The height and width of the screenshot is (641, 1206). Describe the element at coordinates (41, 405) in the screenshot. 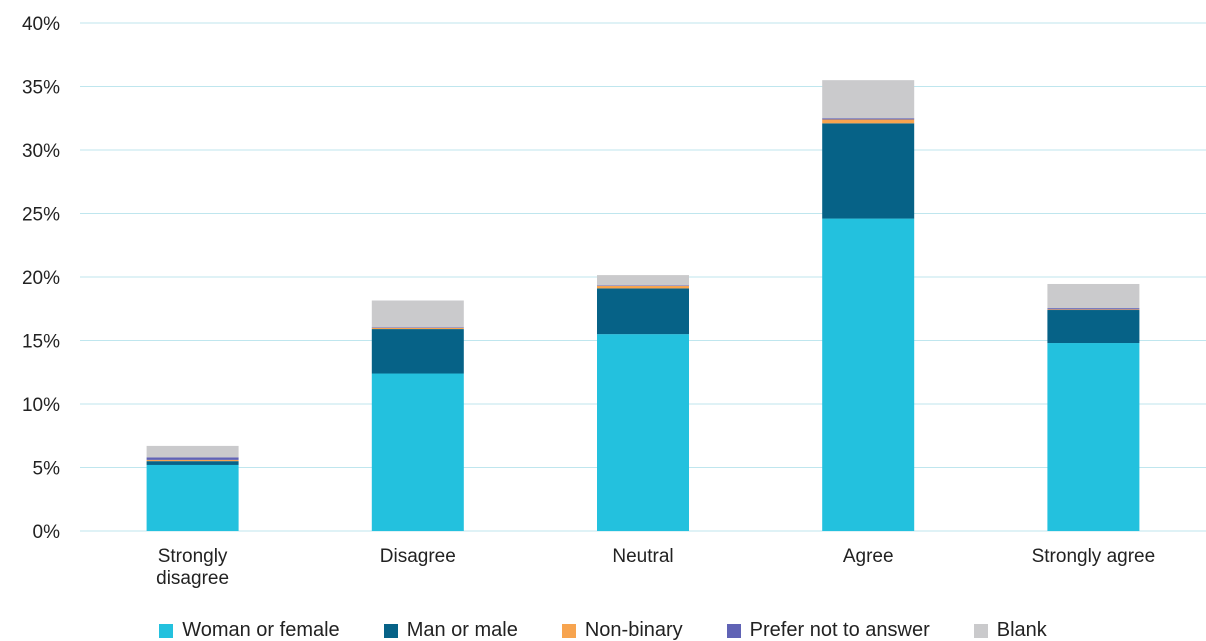

I see `y-tick-label: 10%` at that location.